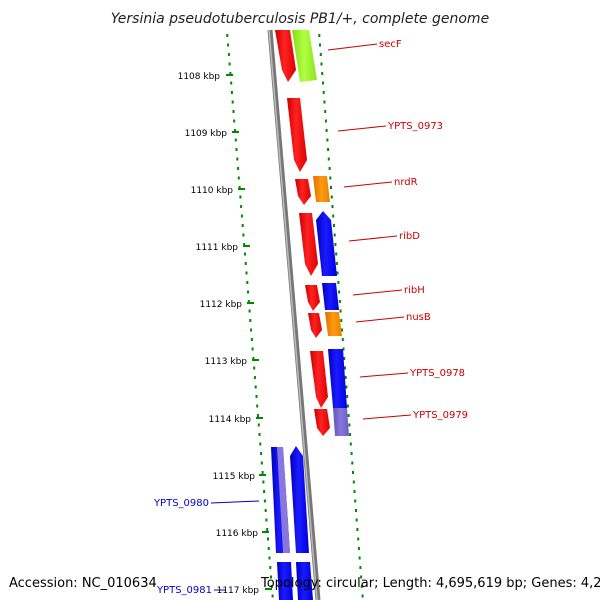  I want to click on tick-label: 1116 kbp, so click(237, 534).